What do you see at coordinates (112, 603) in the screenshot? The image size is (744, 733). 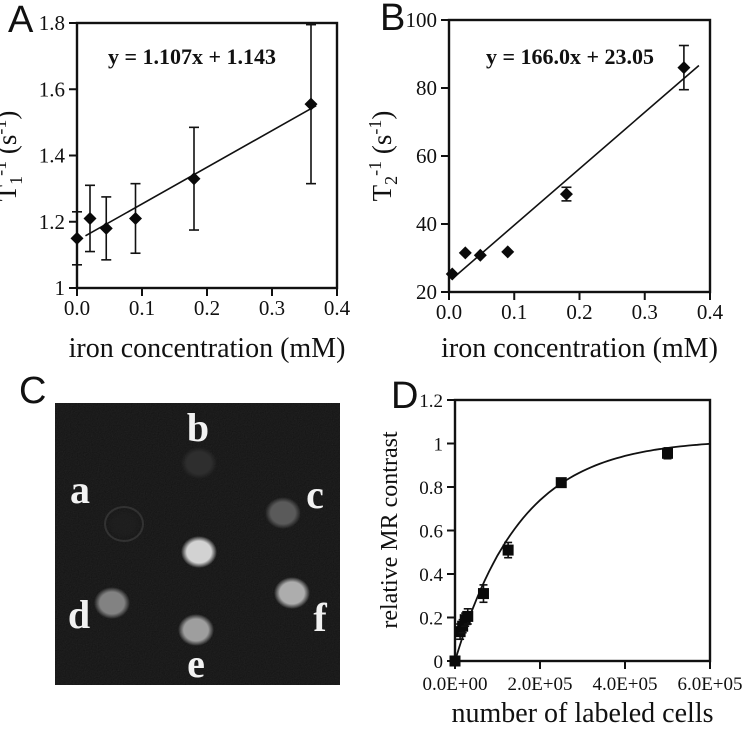 I see `mr-well-d` at bounding box center [112, 603].